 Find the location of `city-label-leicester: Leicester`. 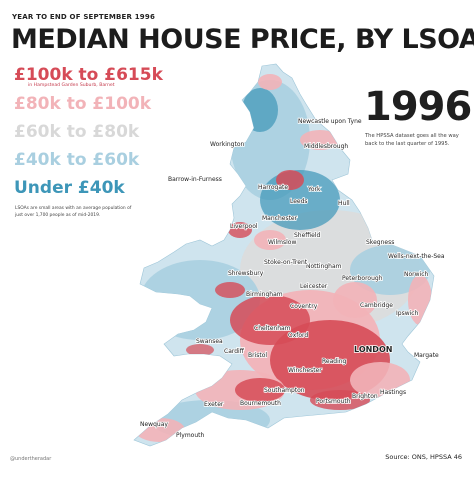

city-label-leicester: Leicester is located at coordinates (314, 286).